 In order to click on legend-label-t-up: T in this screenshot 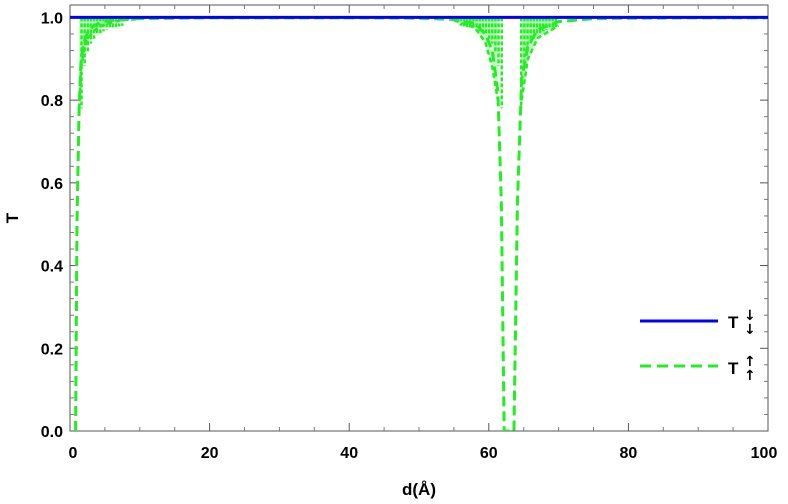, I will do `click(733, 368)`.